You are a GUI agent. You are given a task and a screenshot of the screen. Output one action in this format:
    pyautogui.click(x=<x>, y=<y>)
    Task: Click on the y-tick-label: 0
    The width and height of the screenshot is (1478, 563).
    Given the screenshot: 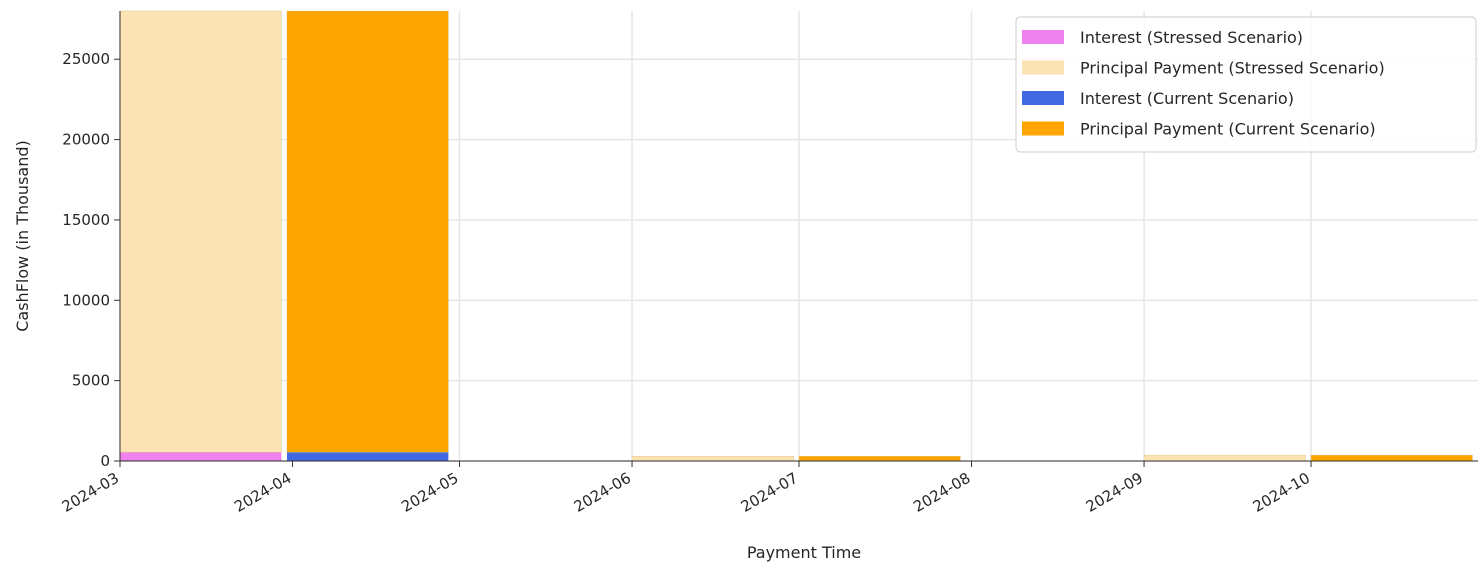 What is the action you would take?
    pyautogui.click(x=105, y=461)
    